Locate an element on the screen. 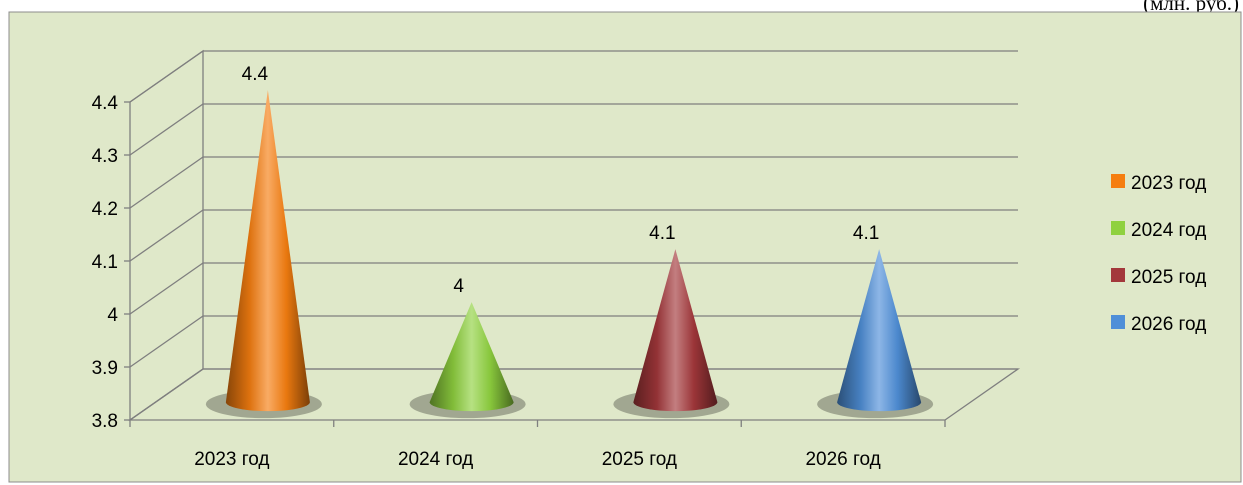  legend-label: 2026 год is located at coordinates (1168, 324).